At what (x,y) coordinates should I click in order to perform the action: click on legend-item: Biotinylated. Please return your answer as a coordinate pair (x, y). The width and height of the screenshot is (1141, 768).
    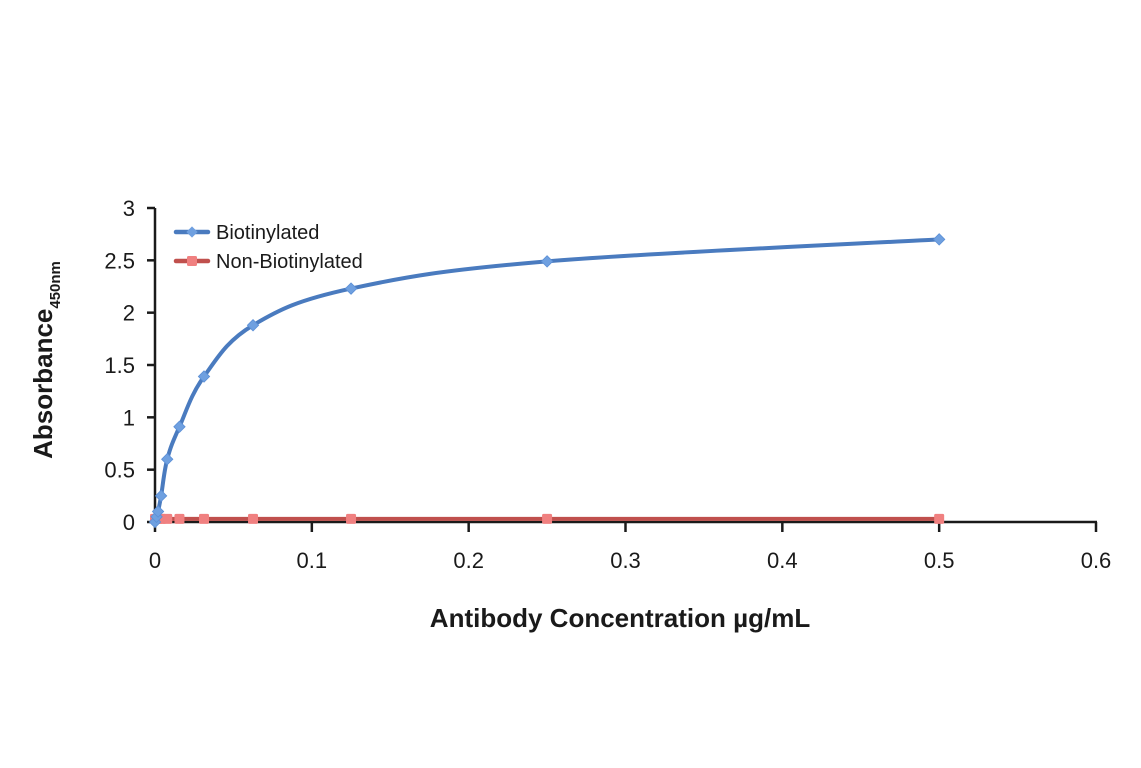
    Looking at the image, I should click on (246, 233).